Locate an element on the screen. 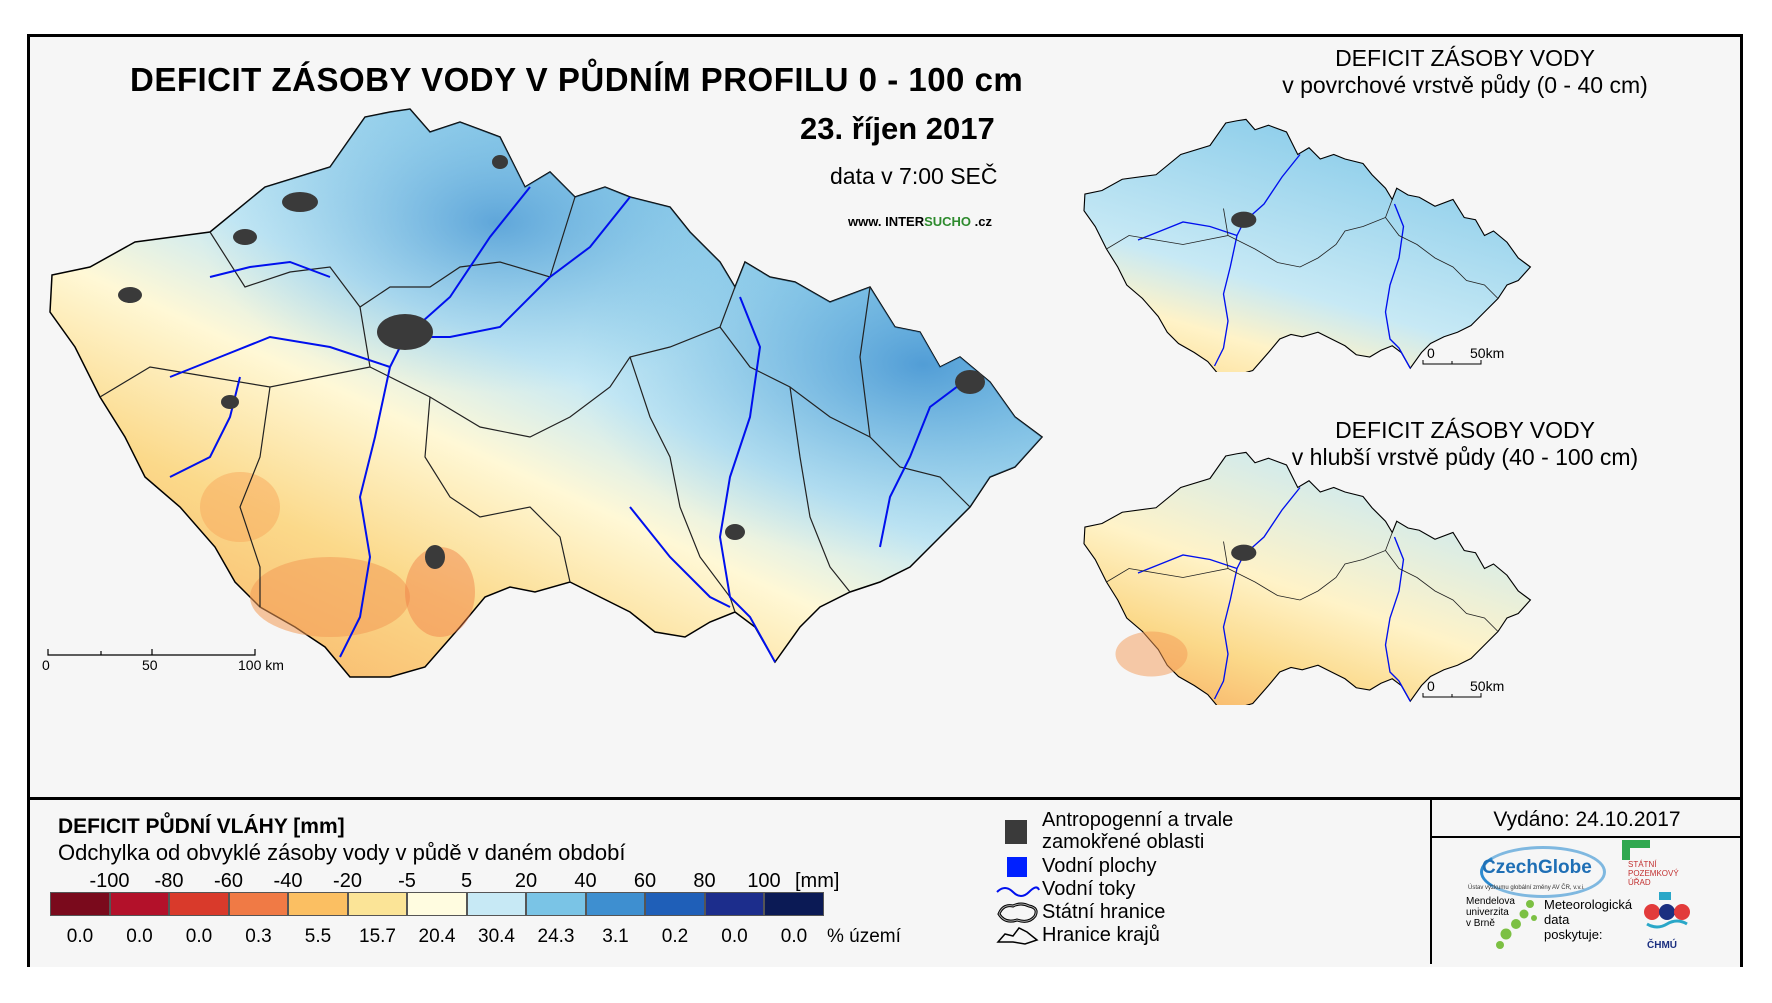 The width and height of the screenshot is (1772, 1003). met-data-line3: poskytuje: is located at coordinates (1573, 934).